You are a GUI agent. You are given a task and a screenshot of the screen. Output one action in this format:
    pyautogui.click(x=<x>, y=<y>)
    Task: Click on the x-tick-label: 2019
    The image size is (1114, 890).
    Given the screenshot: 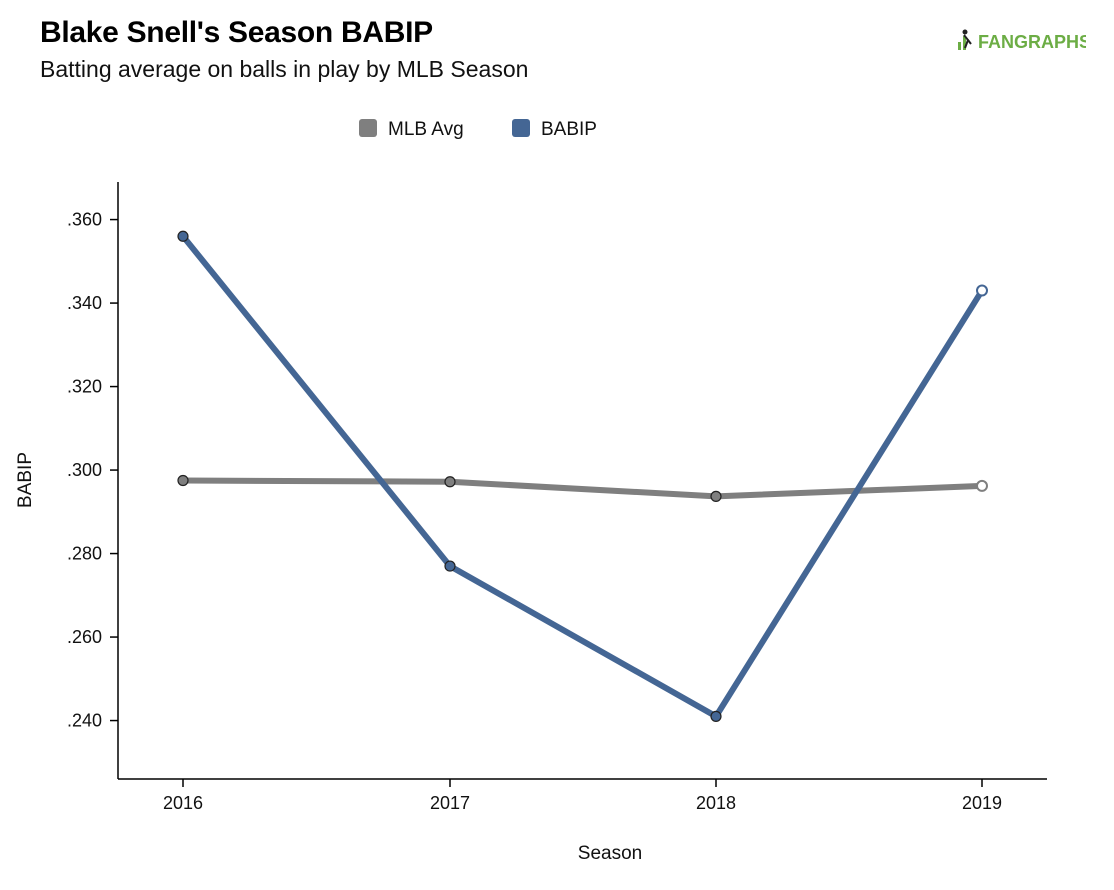 What is the action you would take?
    pyautogui.click(x=982, y=803)
    